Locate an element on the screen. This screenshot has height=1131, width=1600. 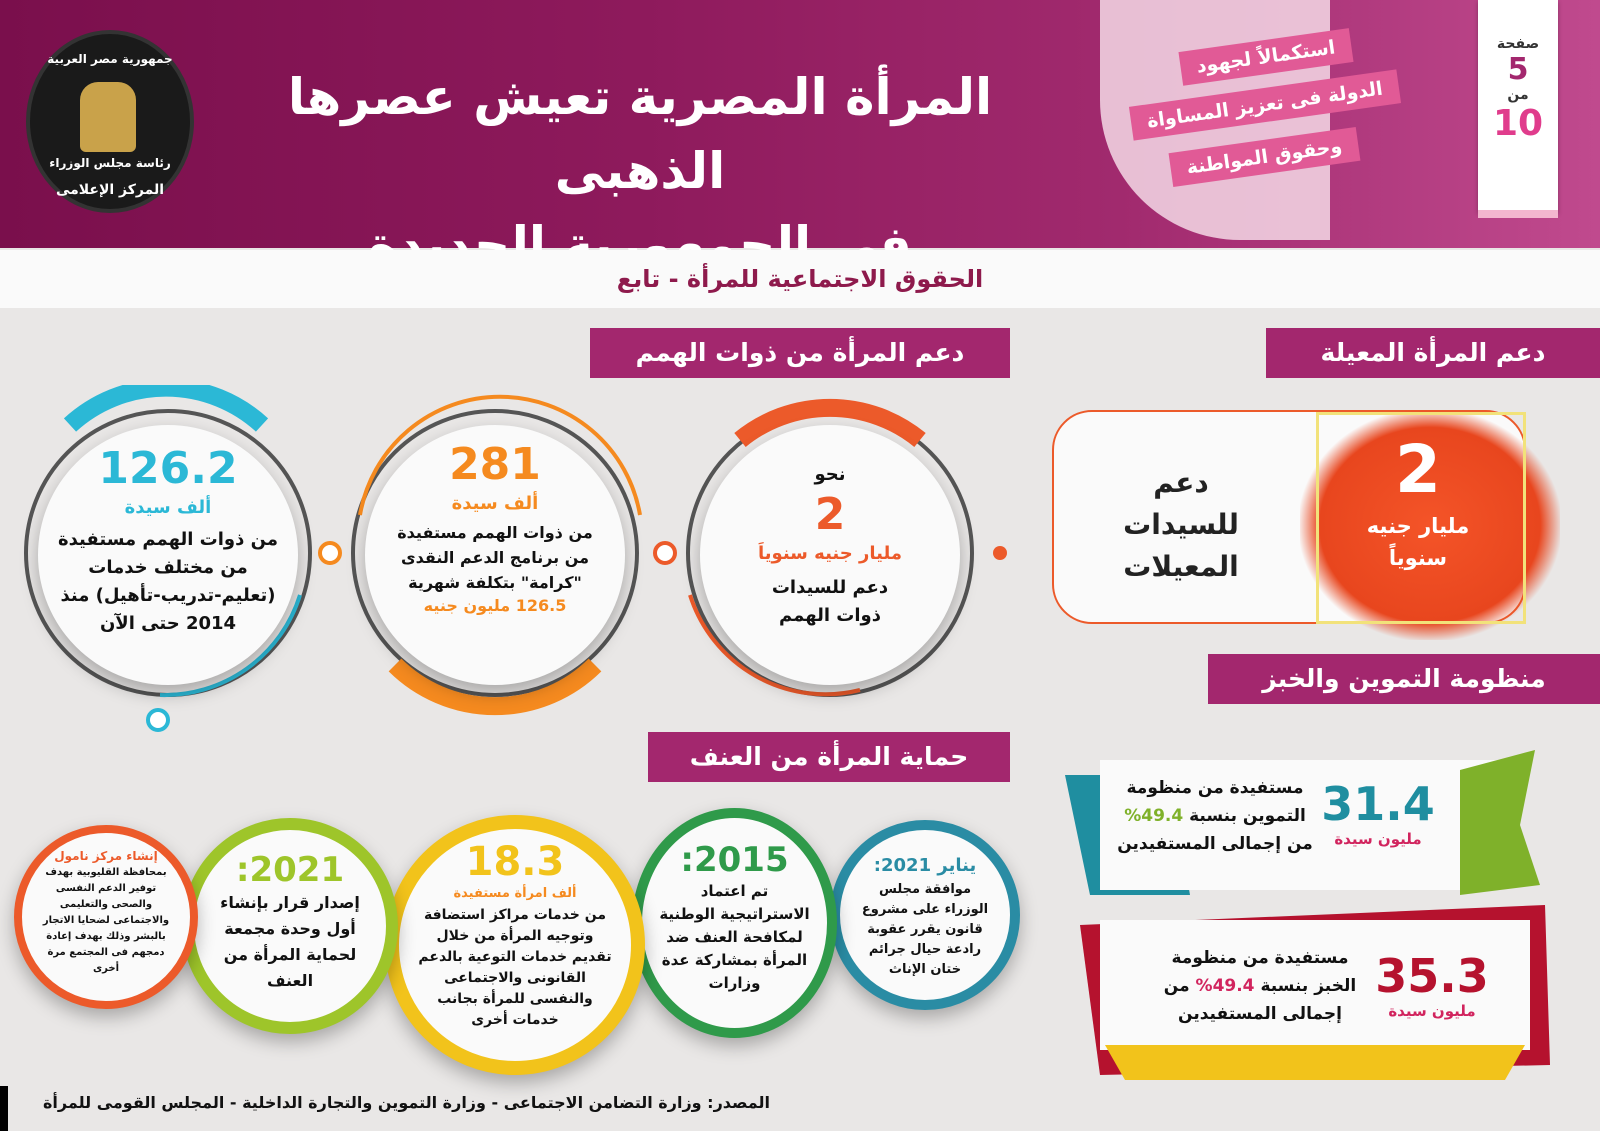
c2-amount-line: 126.5 مليون جنيه is located at coordinates (495, 606).